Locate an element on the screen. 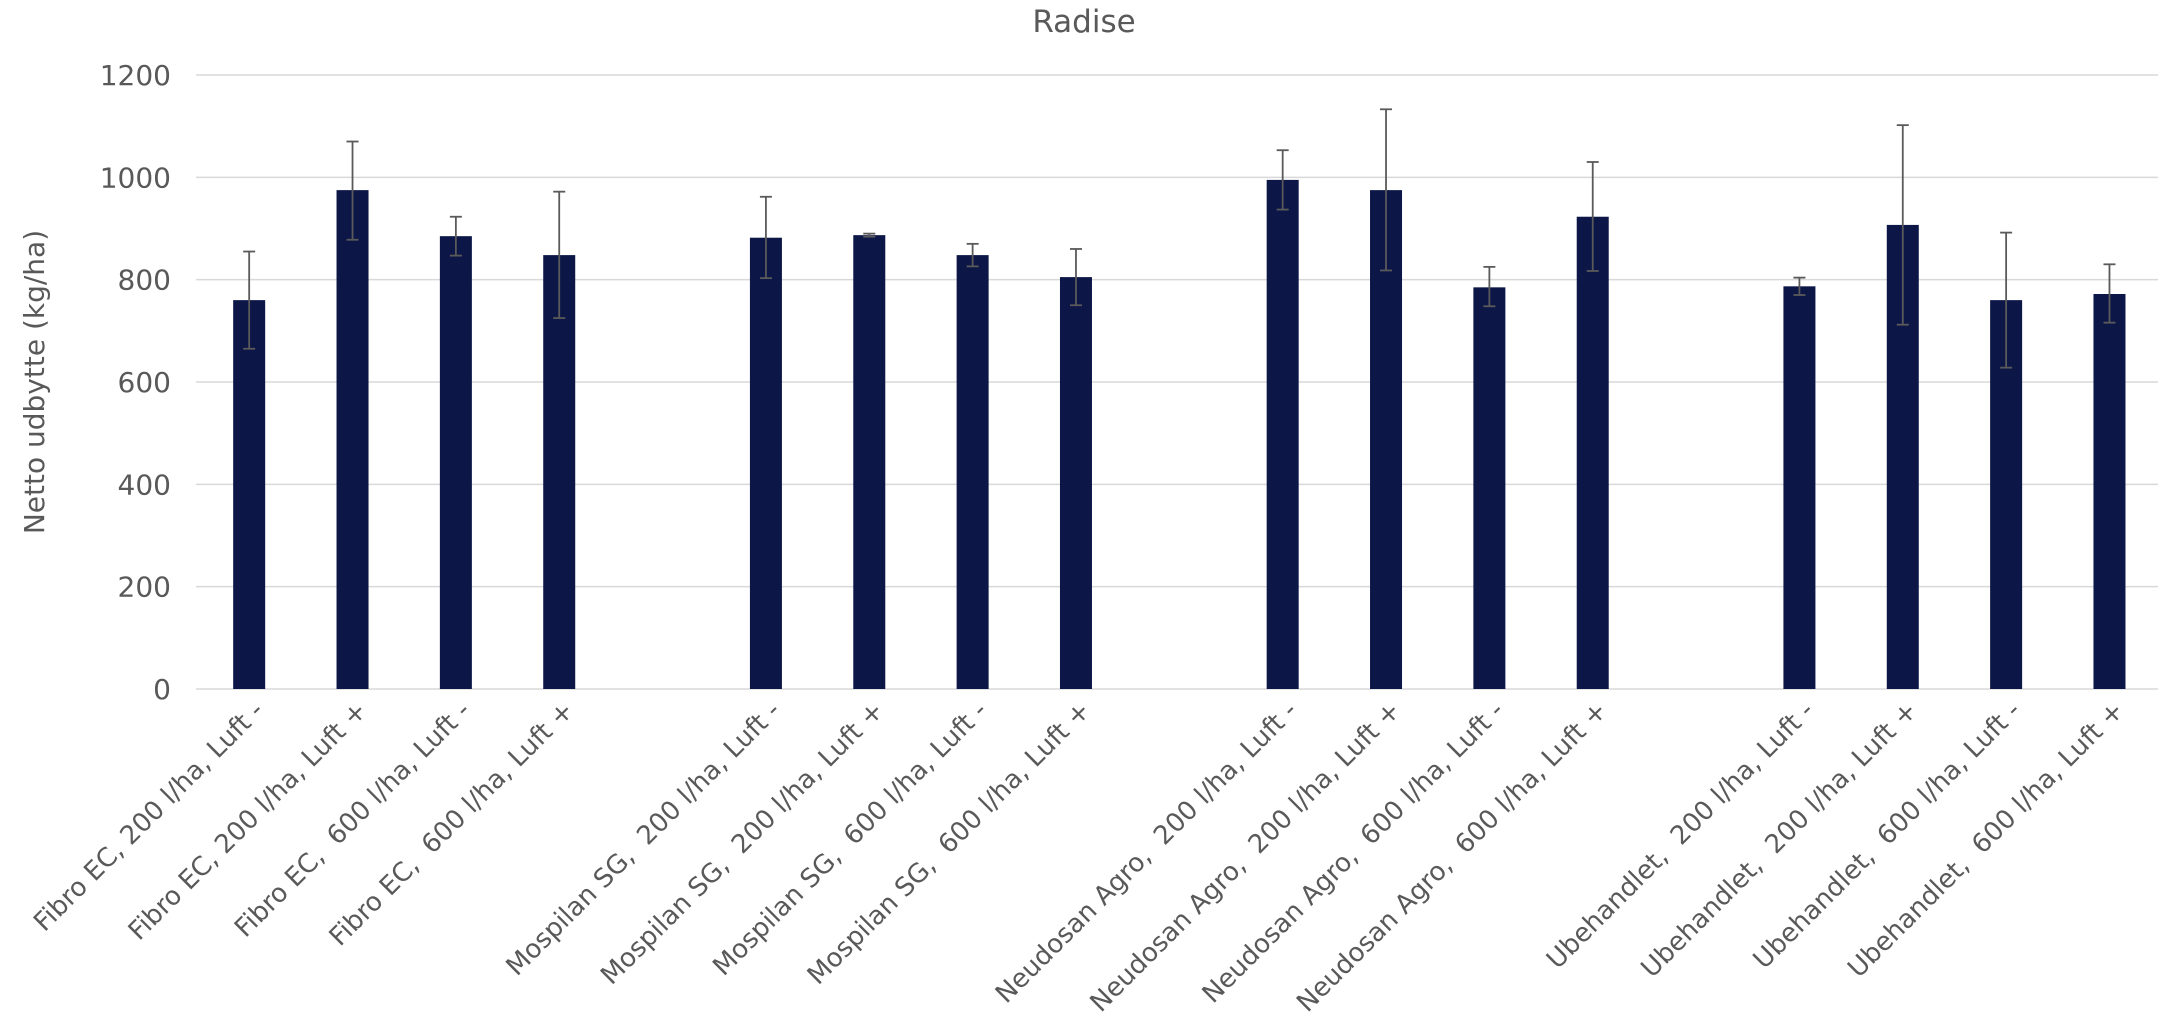 Image resolution: width=2168 pixels, height=1022 pixels. y-tick-label: 800 is located at coordinates (144, 280).